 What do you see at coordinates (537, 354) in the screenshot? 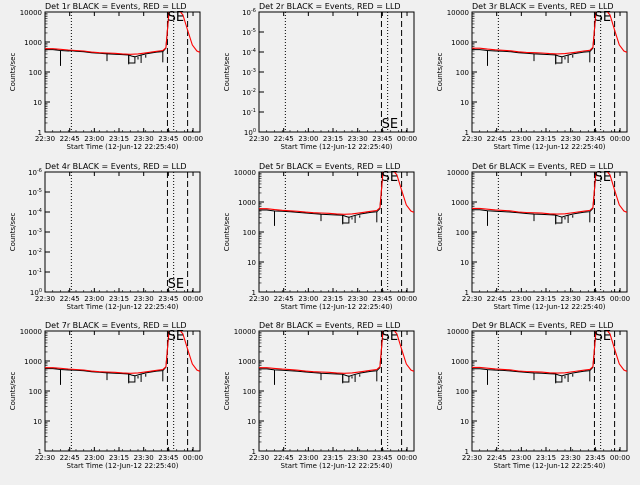
I see `series-events-line` at bounding box center [537, 354].